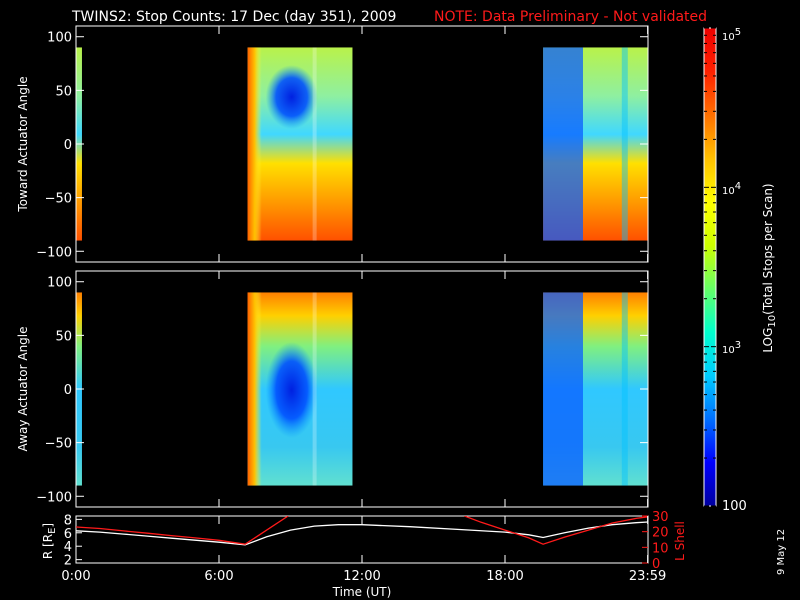 This screenshot has width=800, height=600. Describe the element at coordinates (734, 506) in the screenshot. I see `colorbar-tick-100: 100` at that location.